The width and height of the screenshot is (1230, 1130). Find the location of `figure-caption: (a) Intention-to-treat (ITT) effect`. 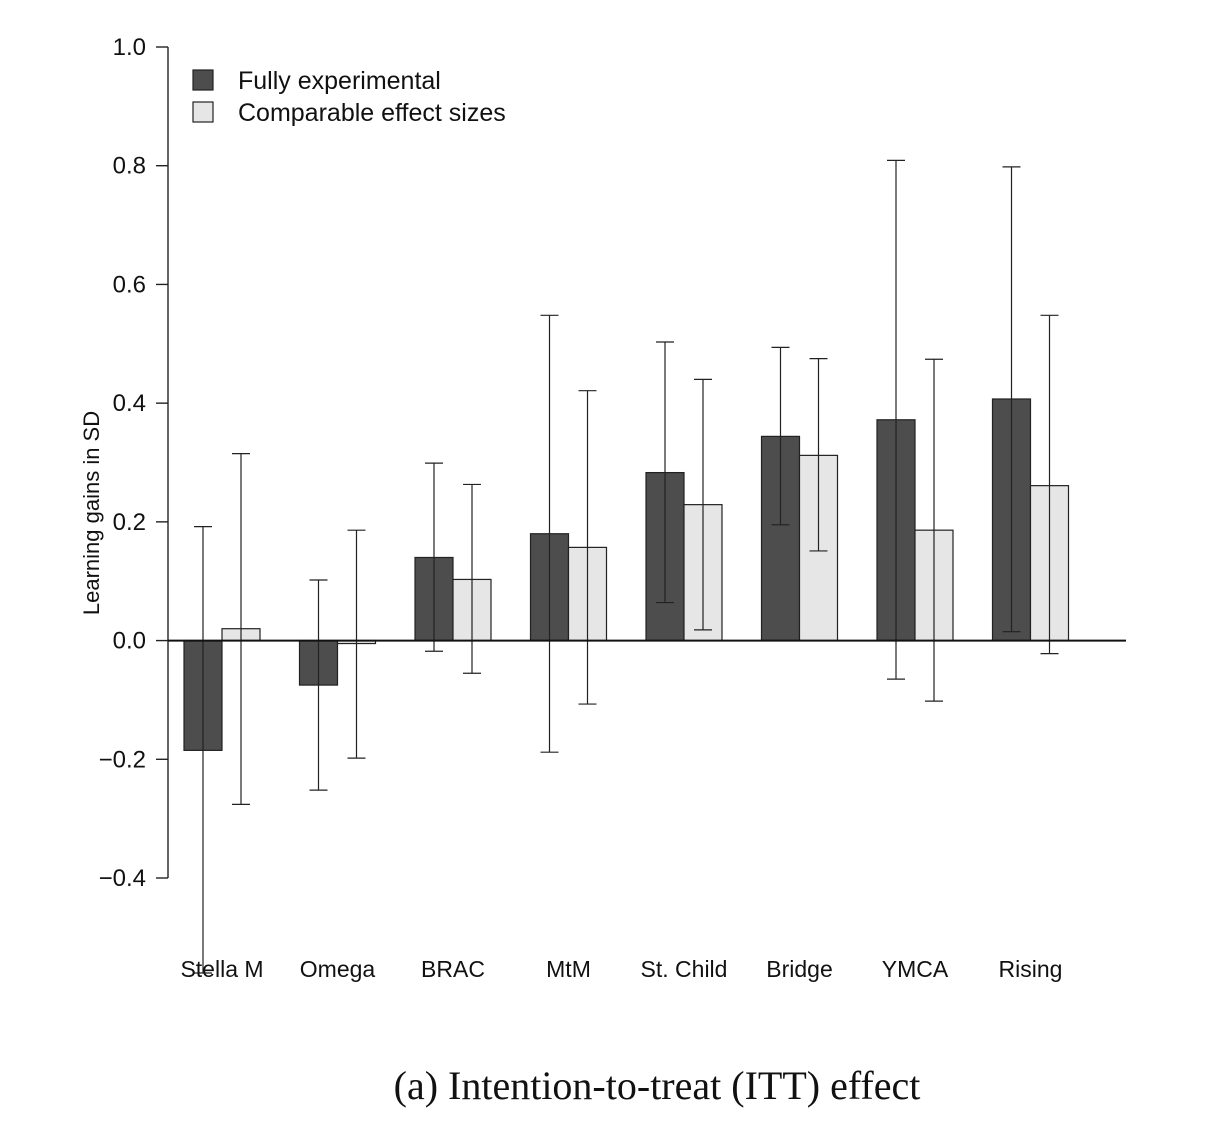

figure-caption: (a) Intention-to-treat (ITT) effect is located at coordinates (657, 1085).